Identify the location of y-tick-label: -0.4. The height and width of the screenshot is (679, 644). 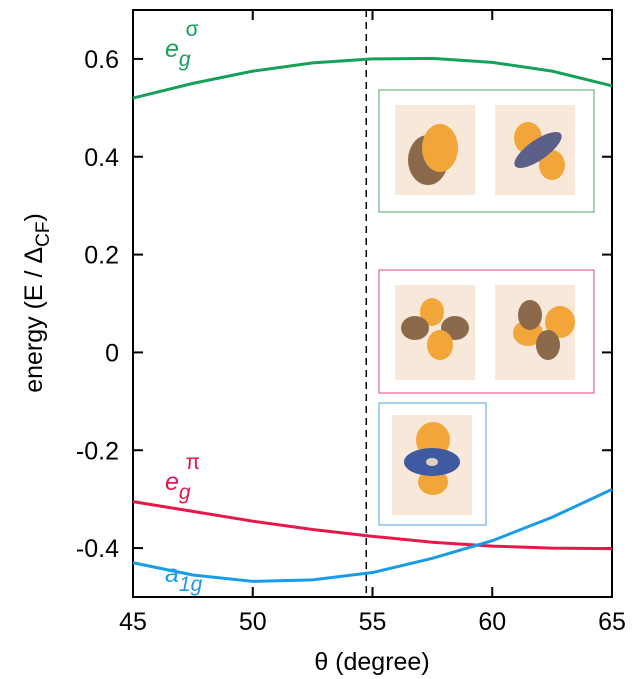
(97, 549).